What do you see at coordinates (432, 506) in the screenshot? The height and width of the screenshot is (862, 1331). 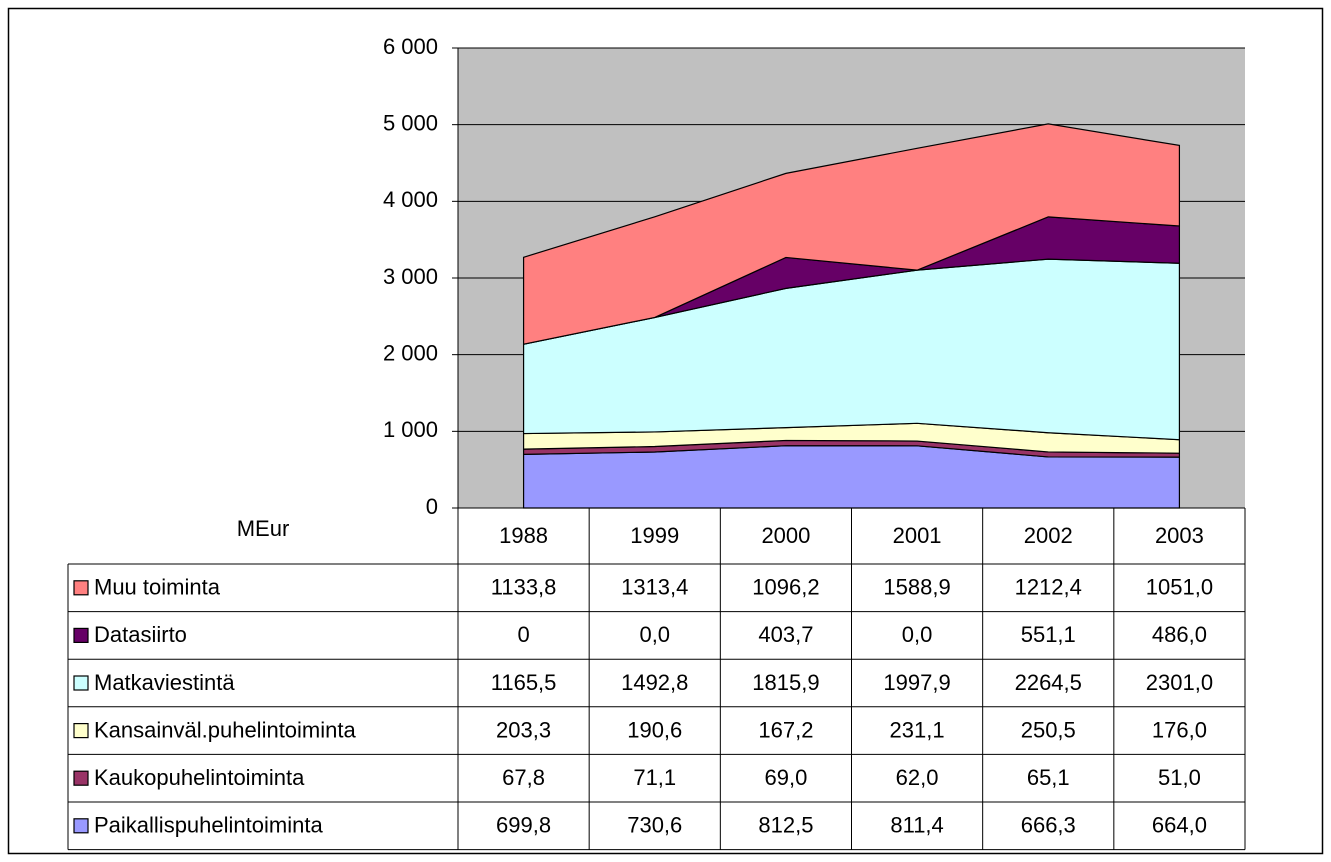 I see `y-tick-label: 0` at bounding box center [432, 506].